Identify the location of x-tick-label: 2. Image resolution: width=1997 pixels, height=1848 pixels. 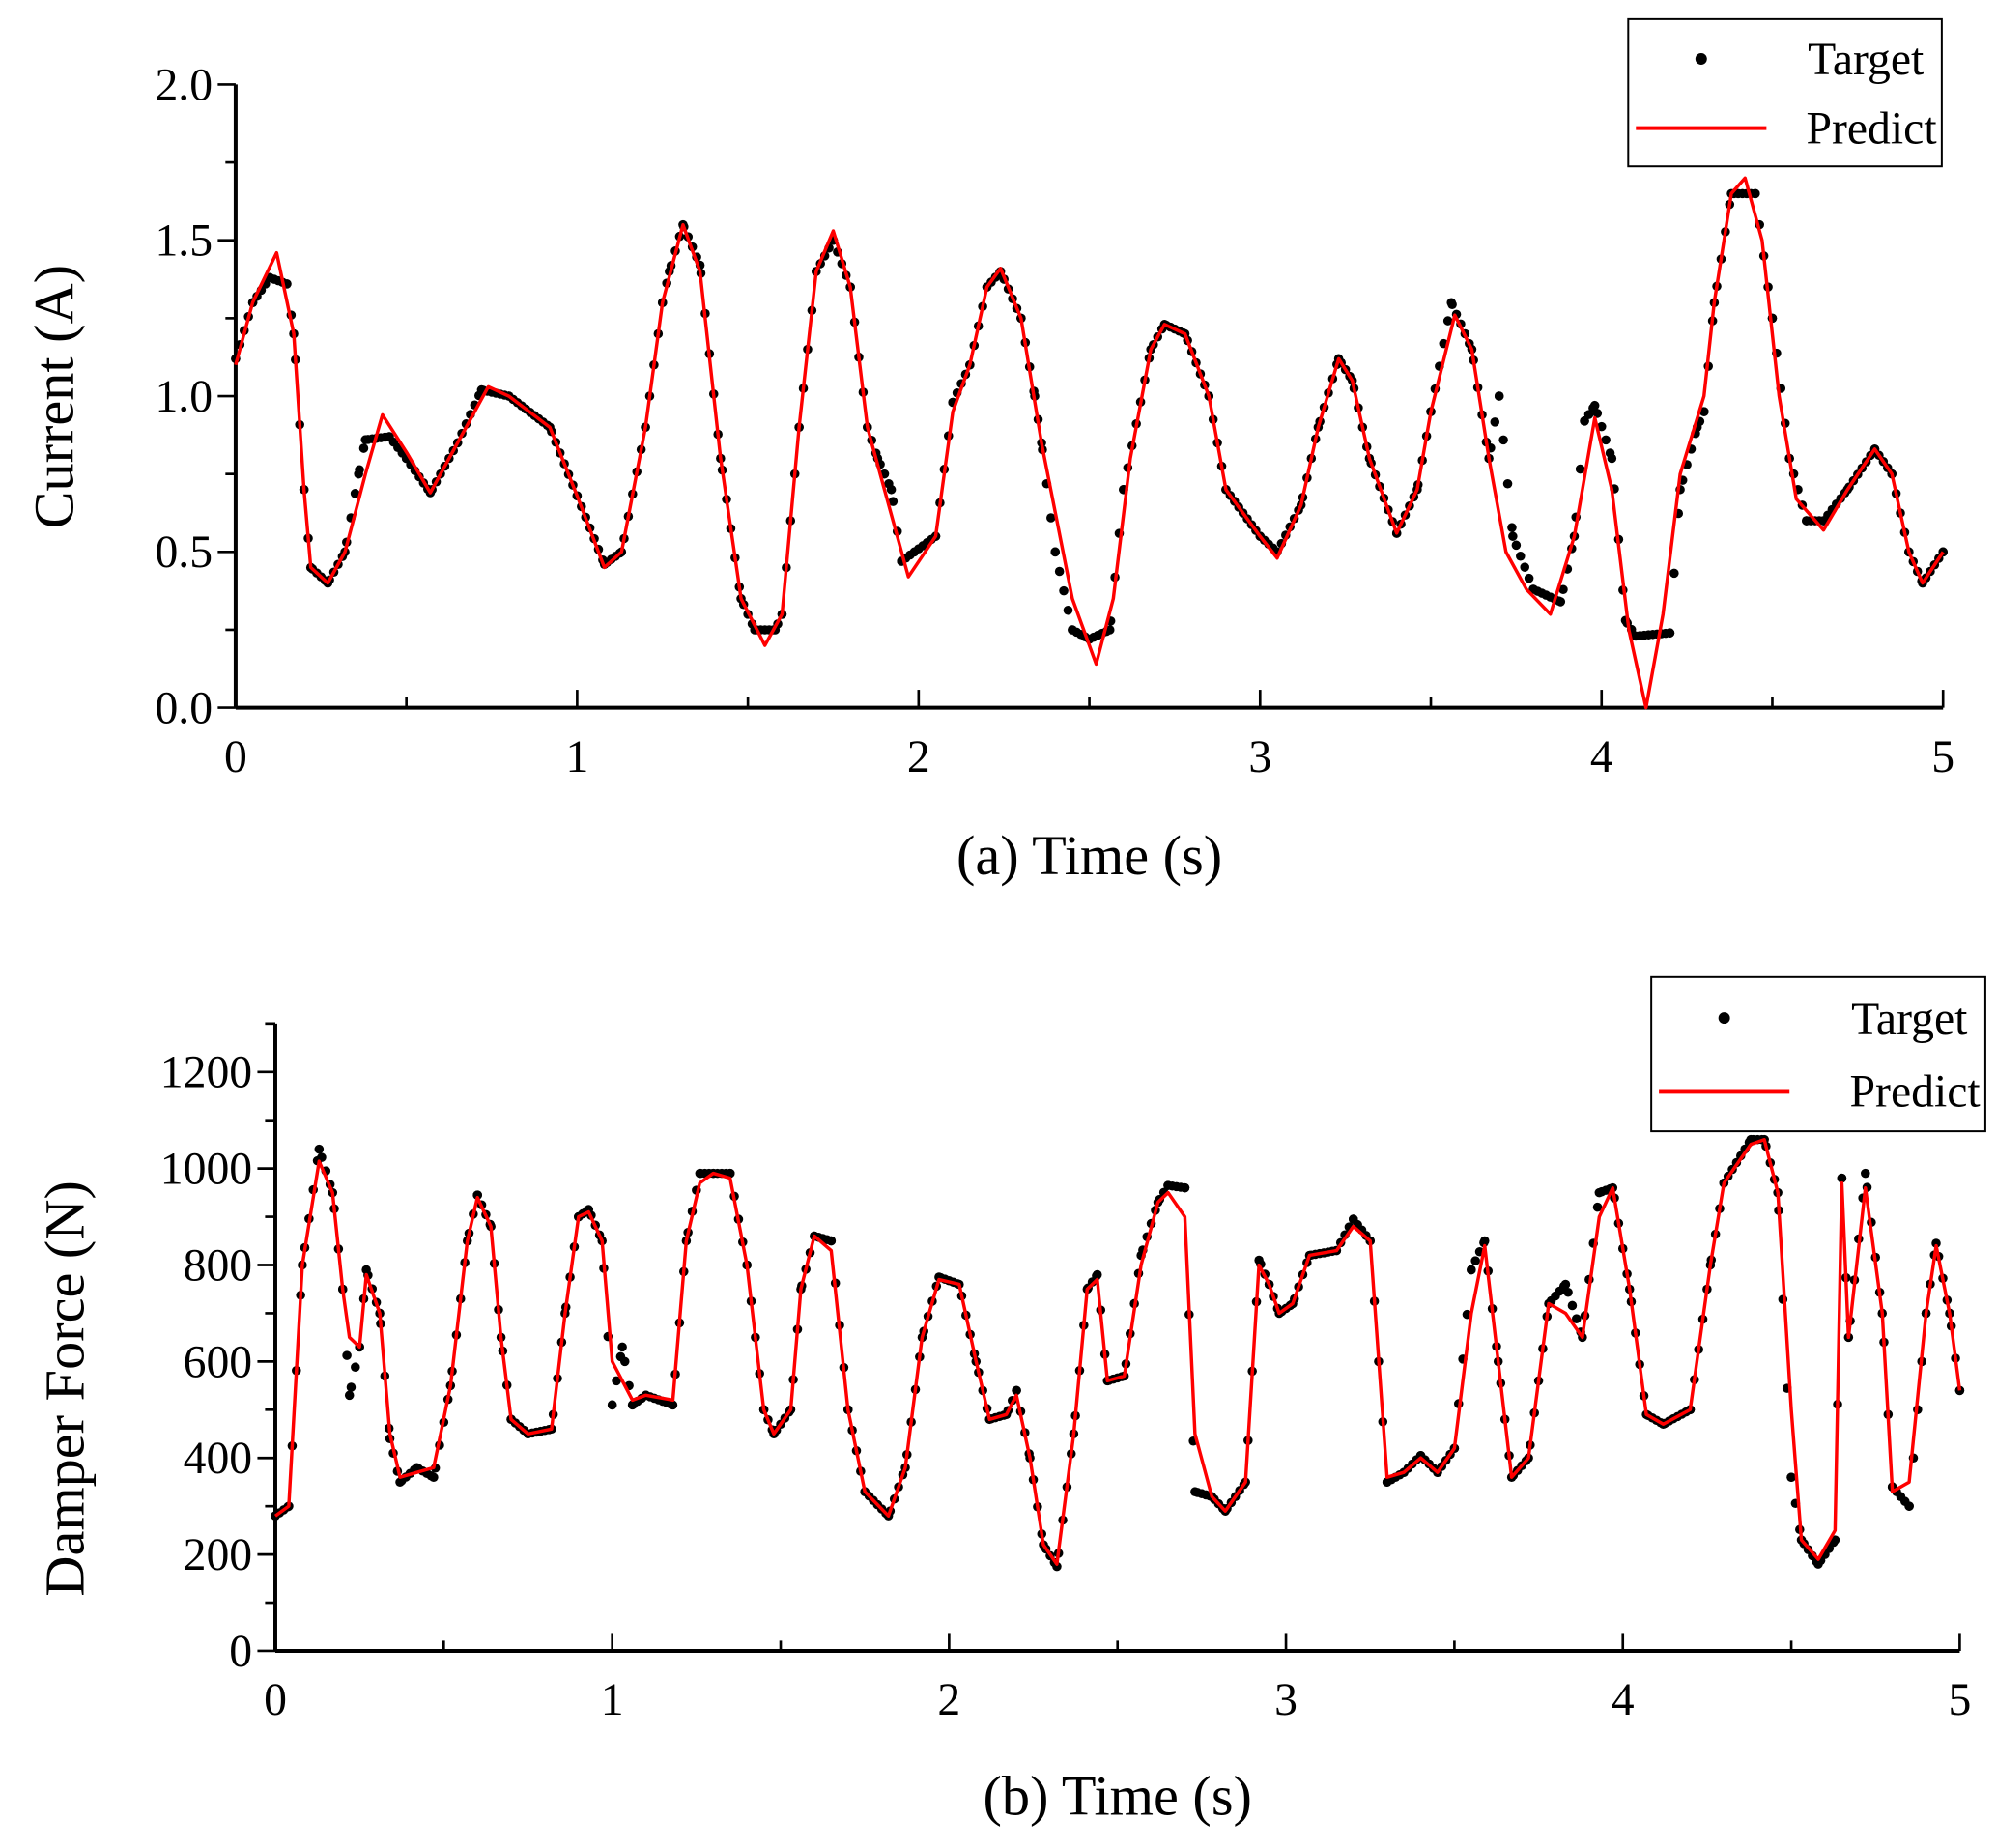
(948, 1700).